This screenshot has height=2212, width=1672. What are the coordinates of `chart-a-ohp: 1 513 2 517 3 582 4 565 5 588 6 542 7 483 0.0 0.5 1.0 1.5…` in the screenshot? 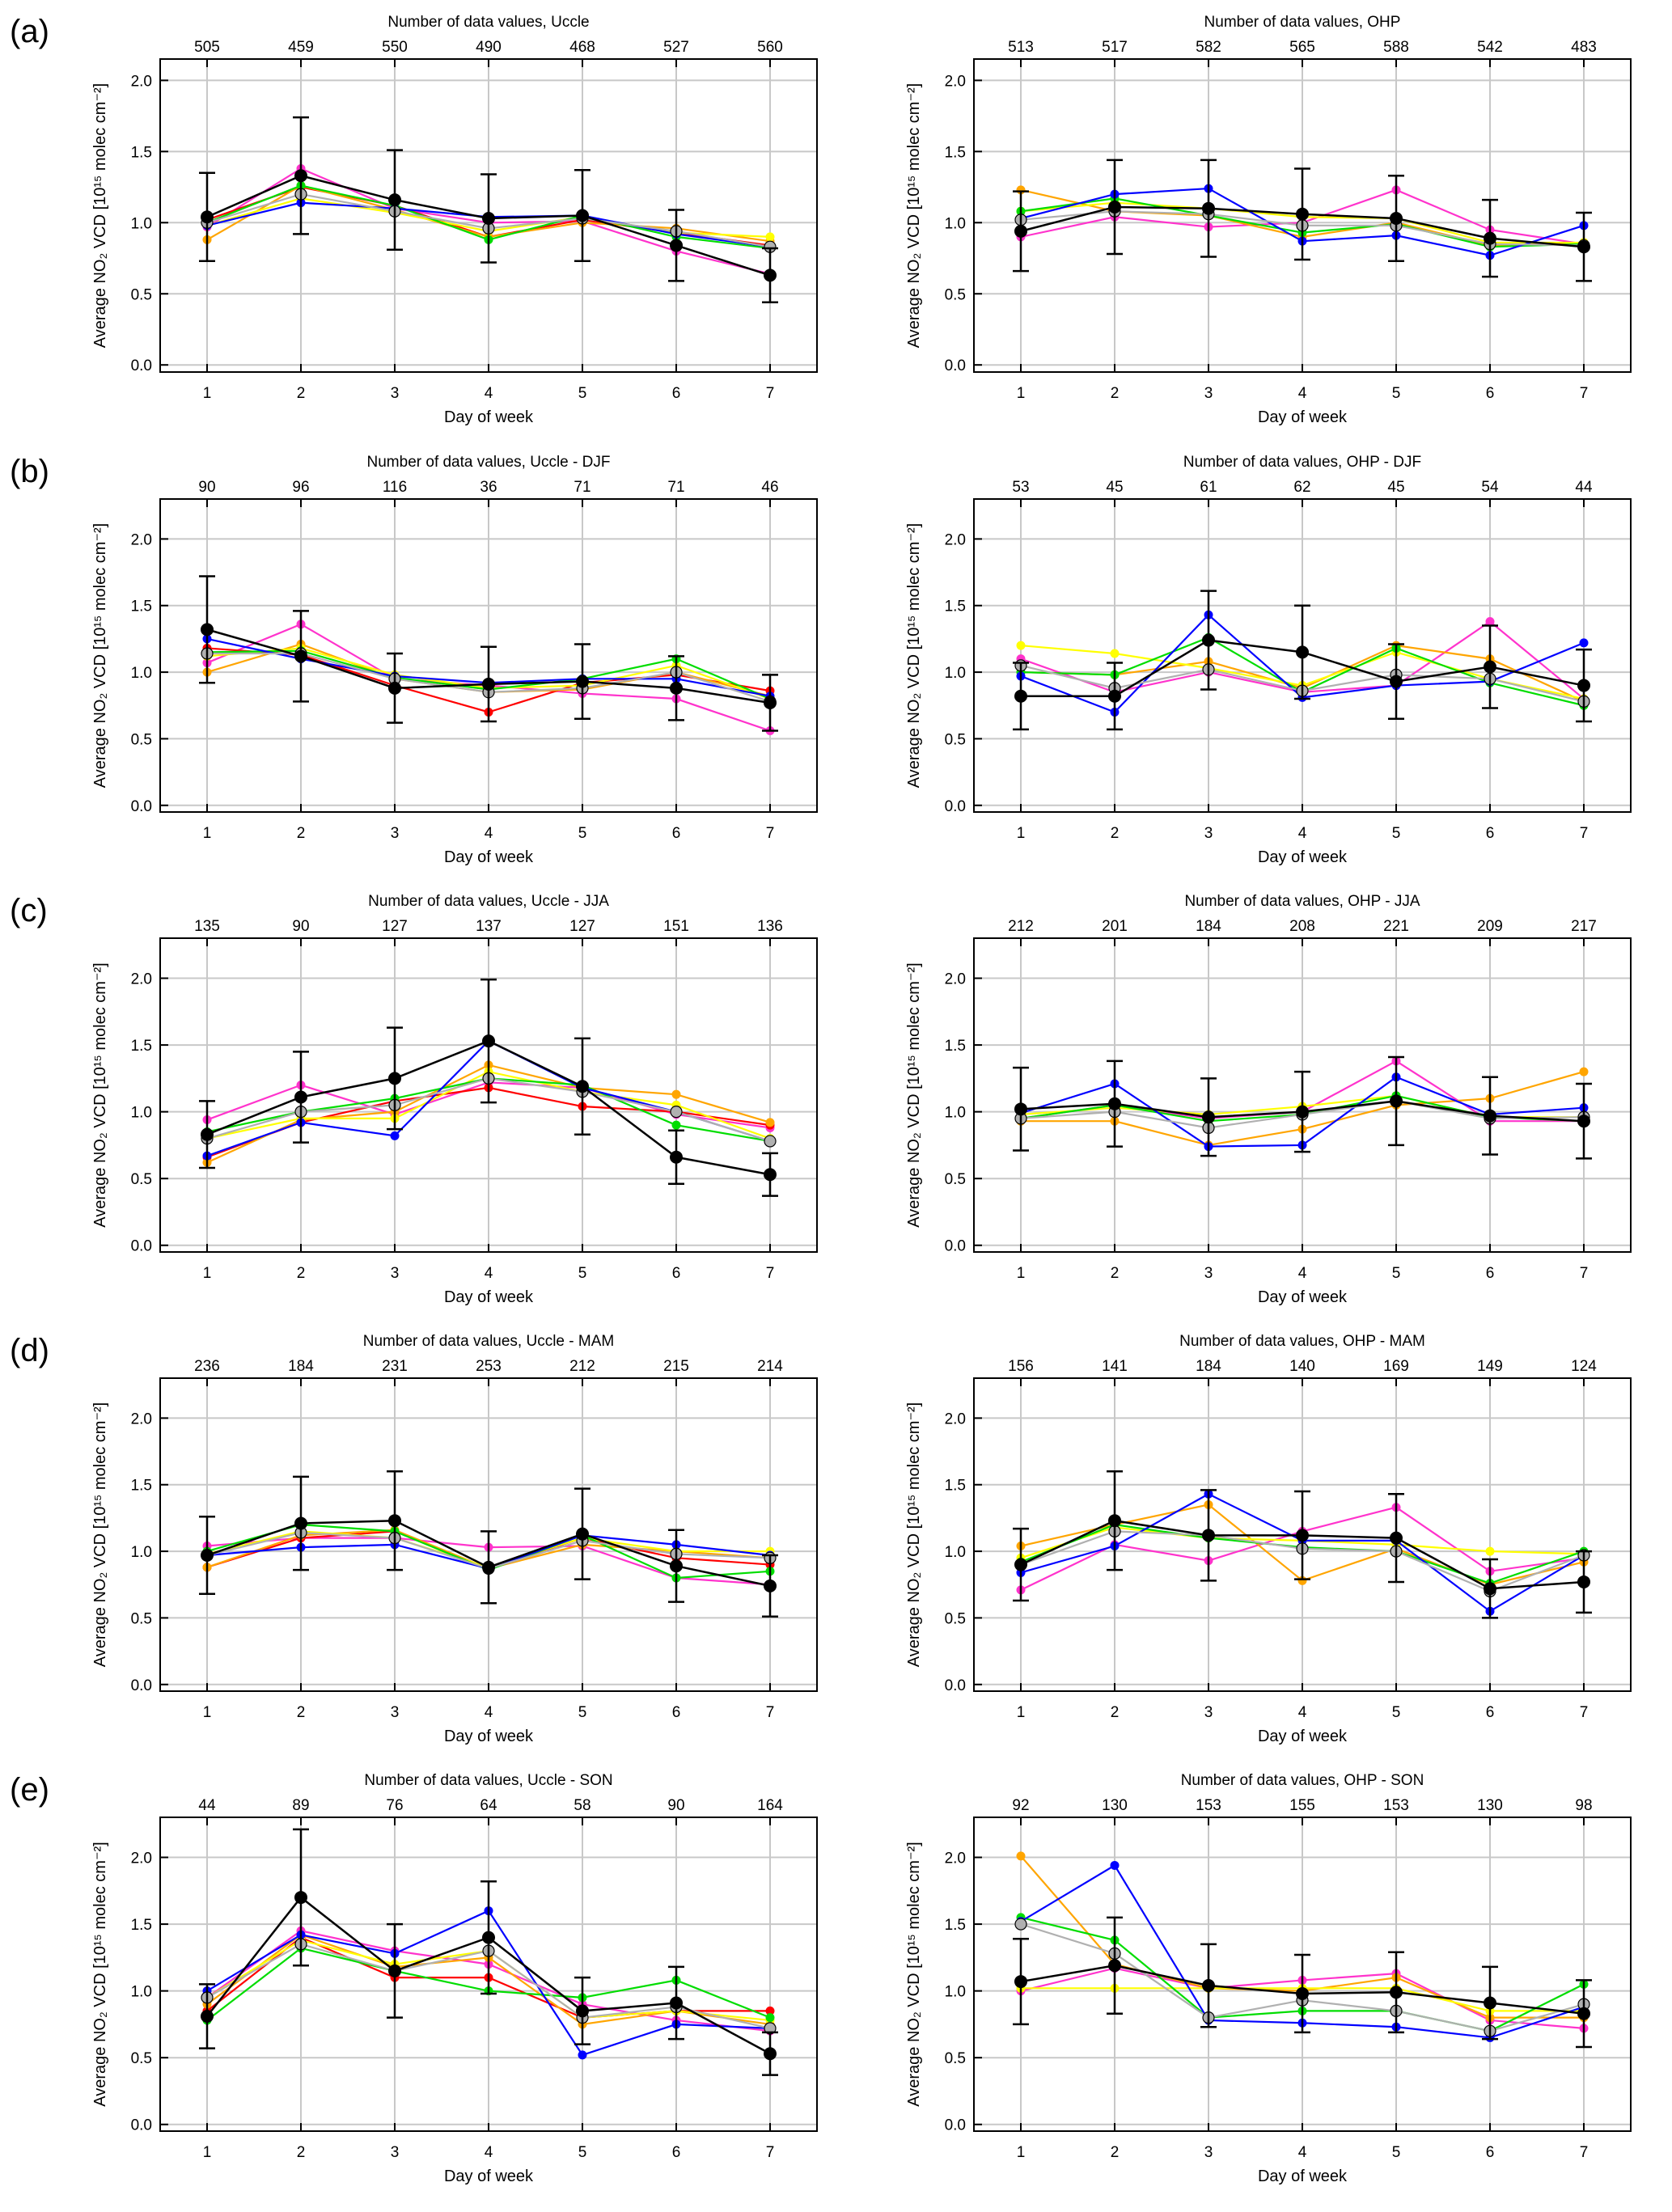 It's located at (1268, 220).